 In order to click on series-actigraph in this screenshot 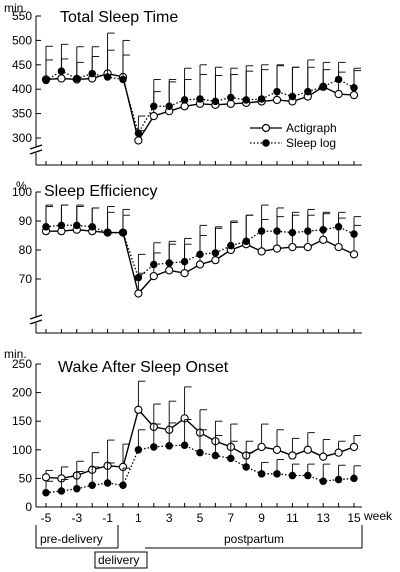, I will do `click(201, 97)`.